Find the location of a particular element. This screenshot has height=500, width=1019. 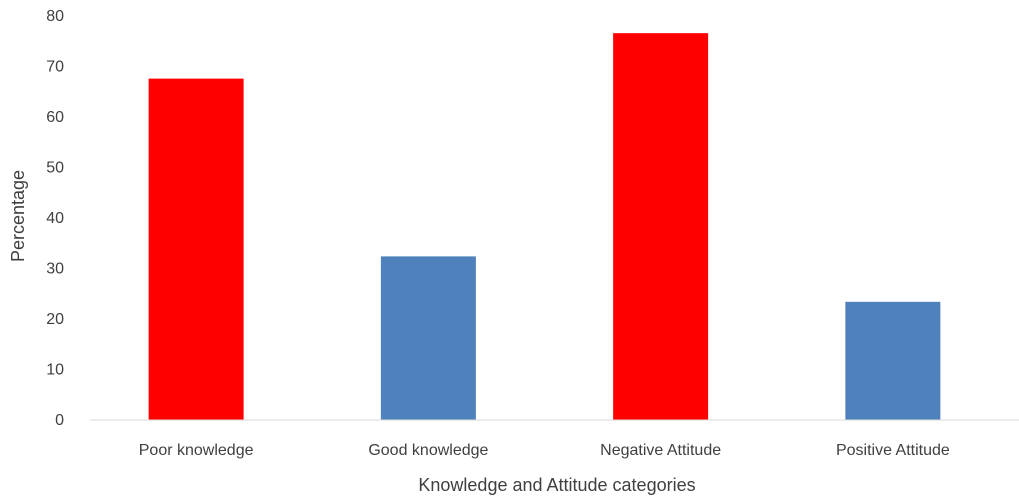

y-tick-label: 10 is located at coordinates (55, 370).